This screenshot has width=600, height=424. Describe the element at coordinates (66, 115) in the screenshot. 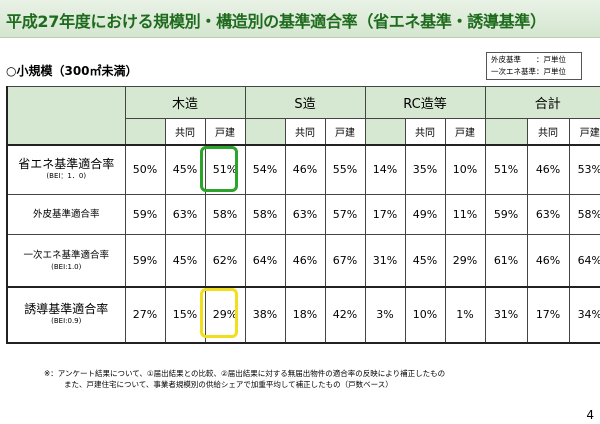

I see `table-corner` at that location.